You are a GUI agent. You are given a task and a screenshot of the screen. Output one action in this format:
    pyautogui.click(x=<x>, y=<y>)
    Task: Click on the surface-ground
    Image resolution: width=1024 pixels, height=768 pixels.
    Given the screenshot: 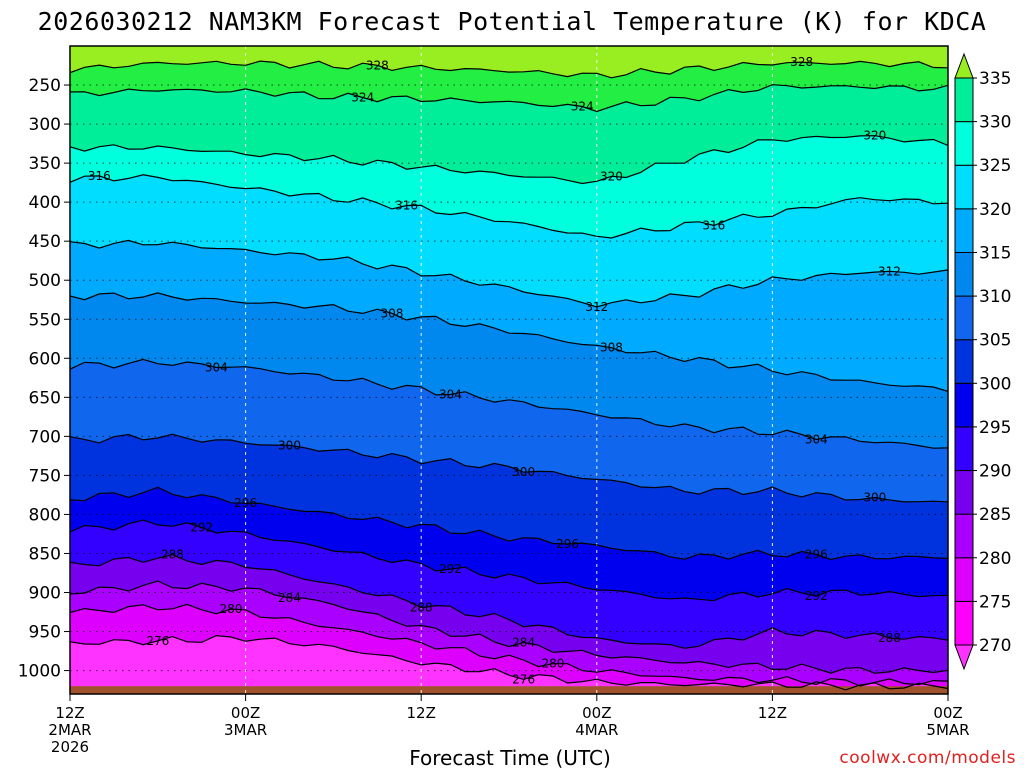 What is the action you would take?
    pyautogui.click(x=509, y=690)
    